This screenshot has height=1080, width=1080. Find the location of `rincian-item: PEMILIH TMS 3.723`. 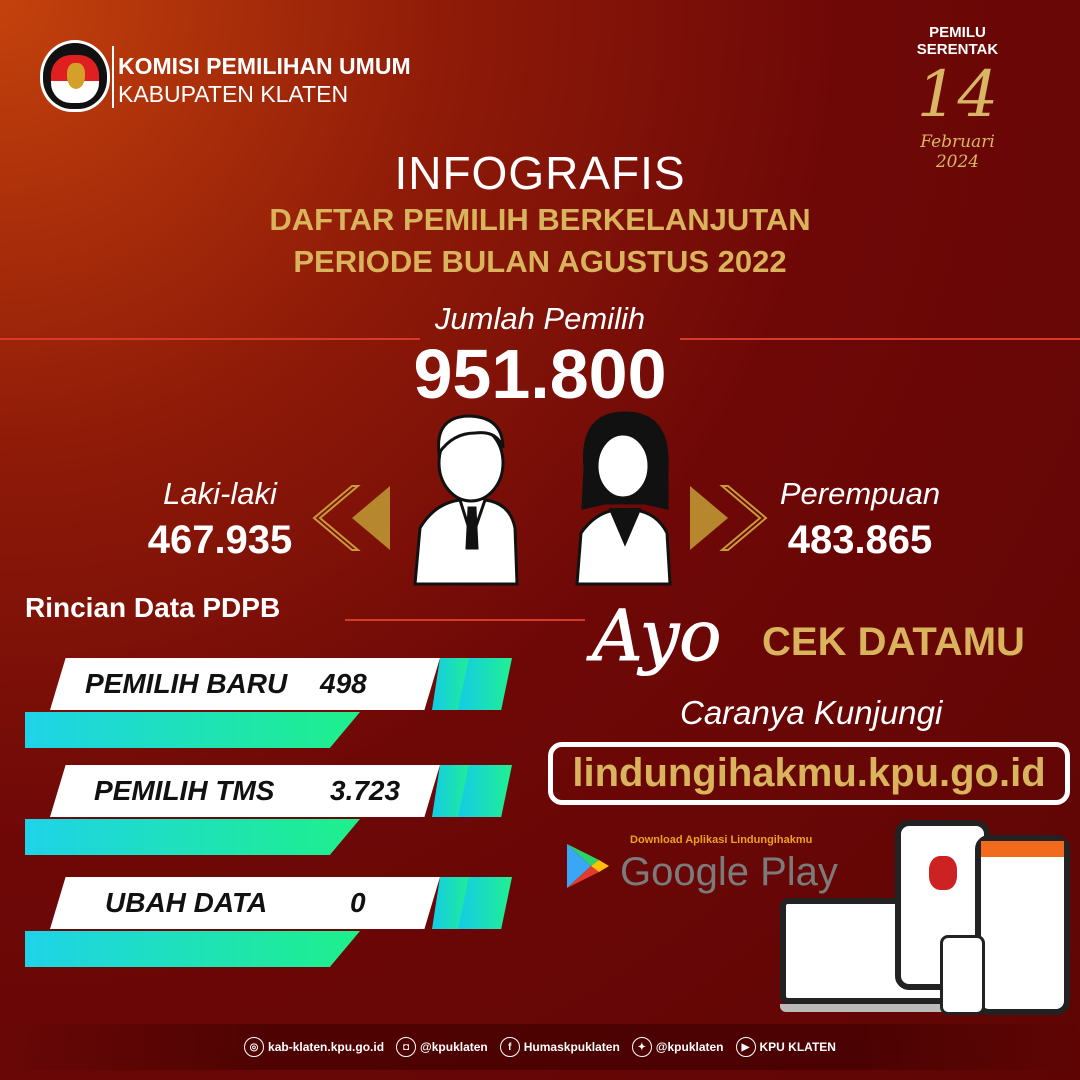

rincian-item: PEMILIH TMS 3.723 is located at coordinates (245, 791).